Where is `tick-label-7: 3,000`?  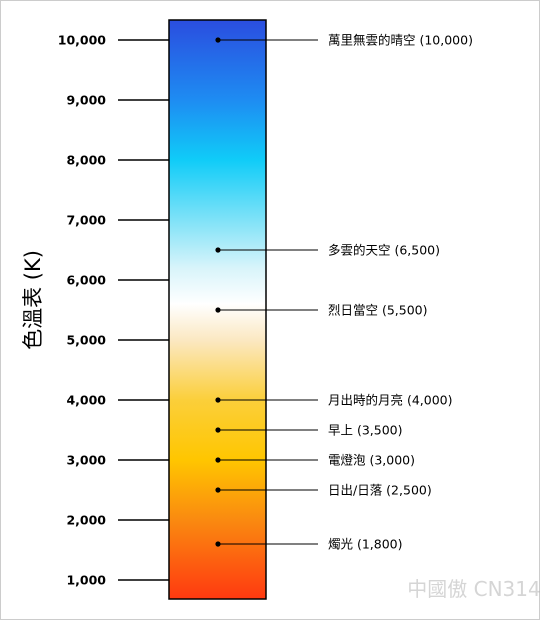
tick-label-7: 3,000 is located at coordinates (86, 460).